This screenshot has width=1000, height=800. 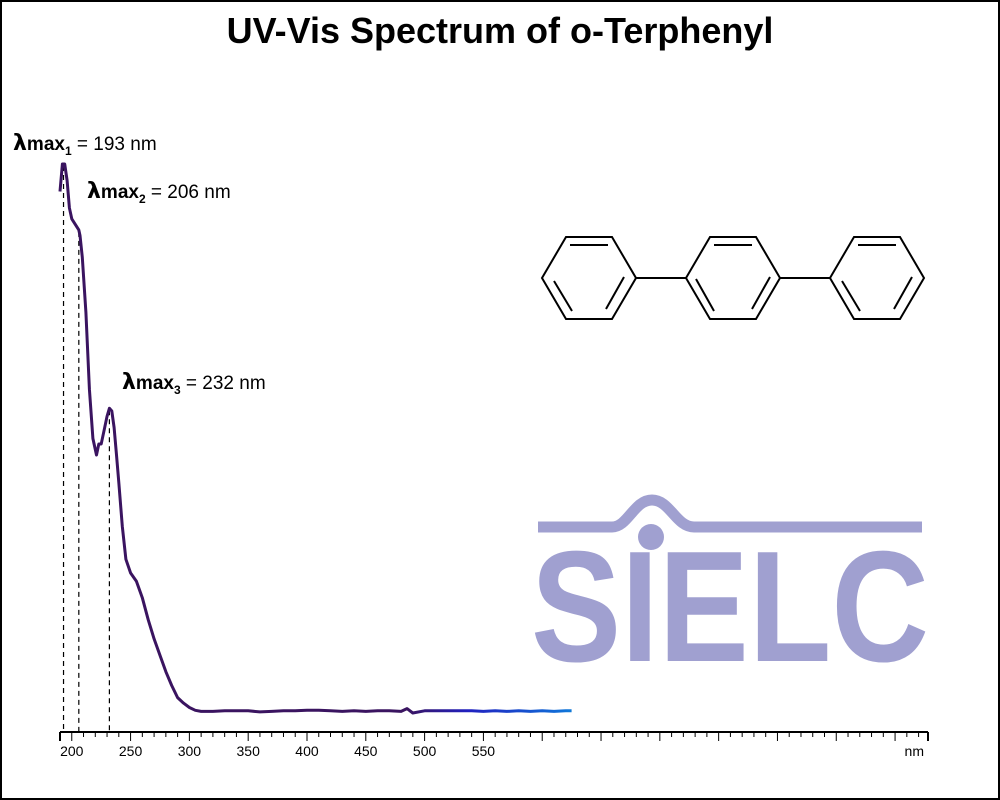 What do you see at coordinates (500, 30) in the screenshot?
I see `chart-title: UV-Vis Spectrum of o-Terphenyl` at bounding box center [500, 30].